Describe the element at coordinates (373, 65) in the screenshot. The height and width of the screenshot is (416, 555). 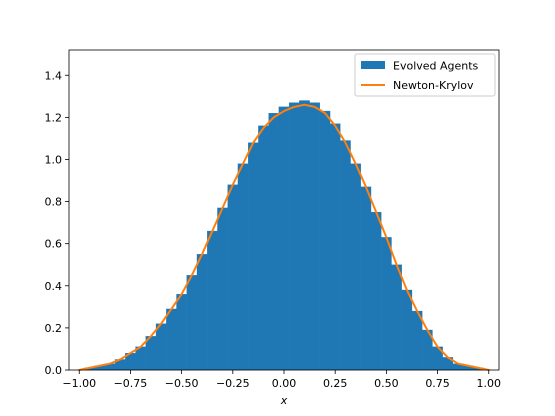
I see `legend-swatch-evolved-agents` at that location.